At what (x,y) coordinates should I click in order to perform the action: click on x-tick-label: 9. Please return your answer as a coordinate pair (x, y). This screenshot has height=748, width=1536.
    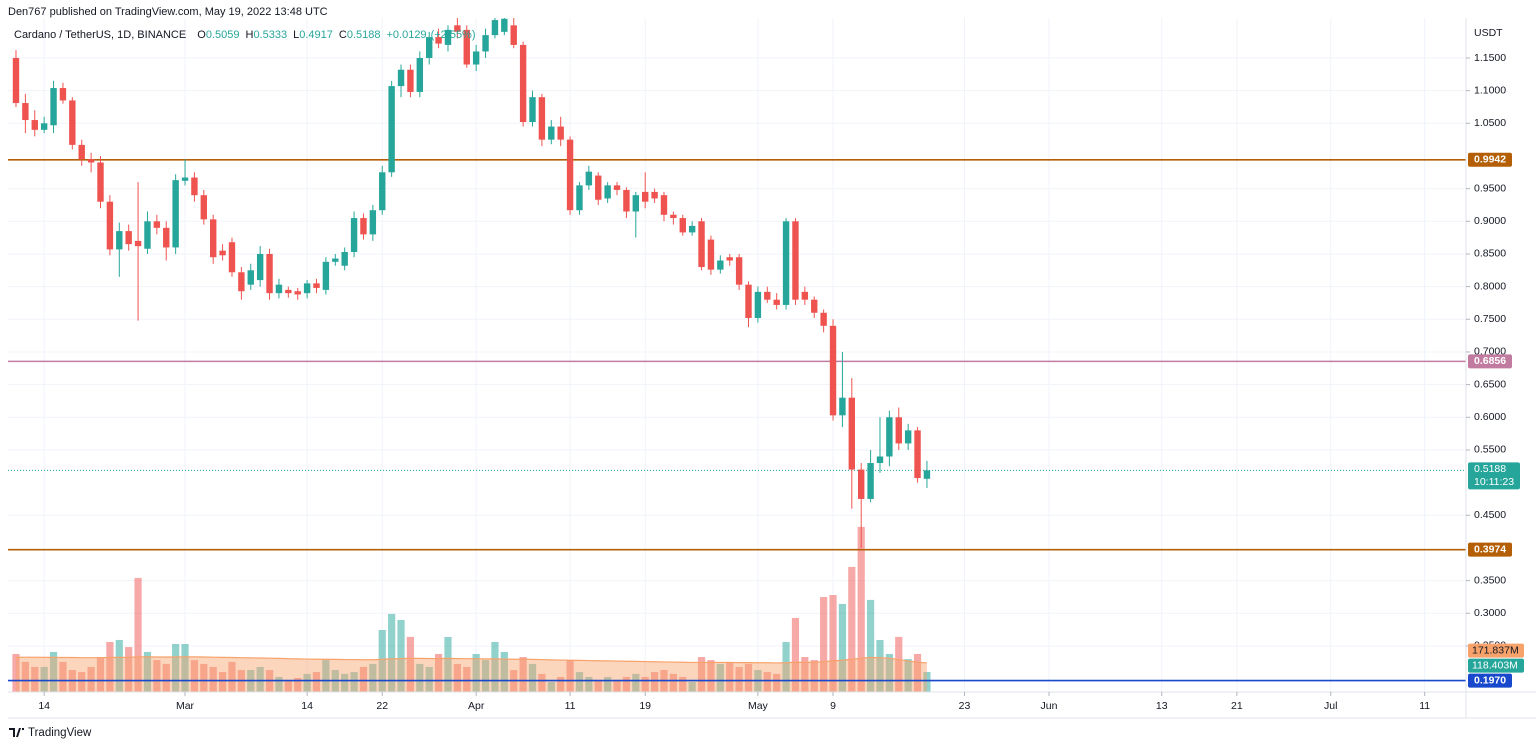
    Looking at the image, I should click on (833, 706).